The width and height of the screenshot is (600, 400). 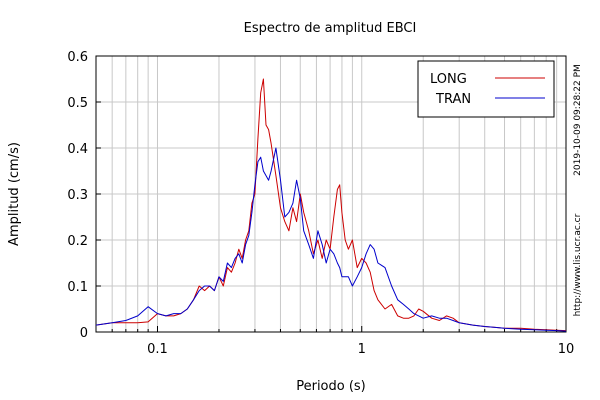 What do you see at coordinates (77, 241) in the screenshot?
I see `y-tick-label: 0.2` at bounding box center [77, 241].